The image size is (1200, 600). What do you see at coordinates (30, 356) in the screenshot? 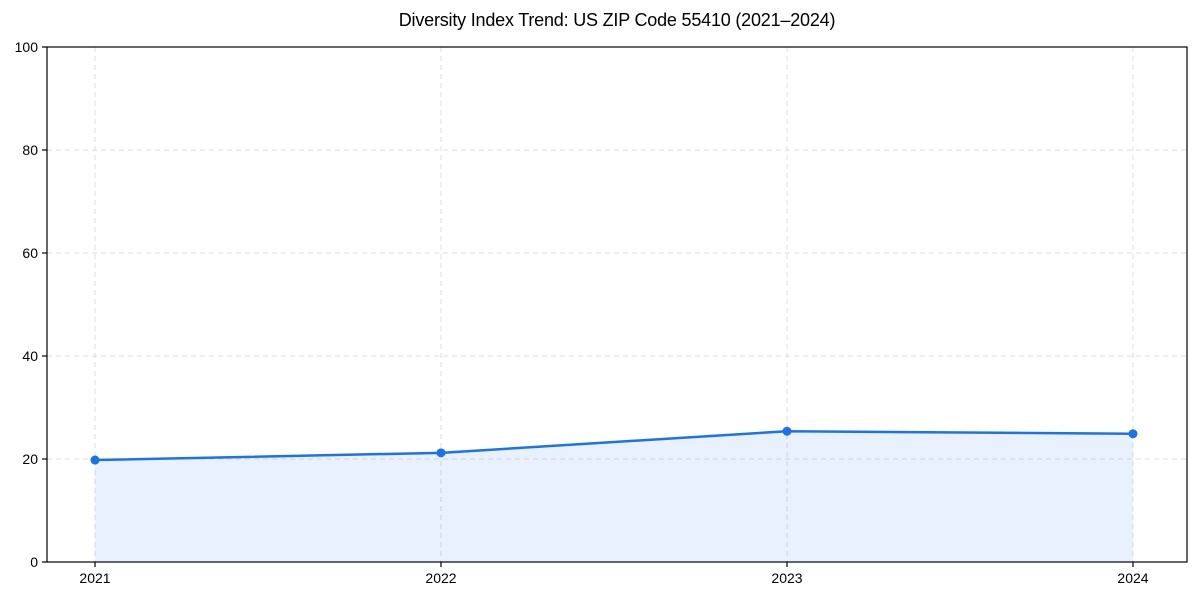
I see `y-tick-label-40: 40` at bounding box center [30, 356].